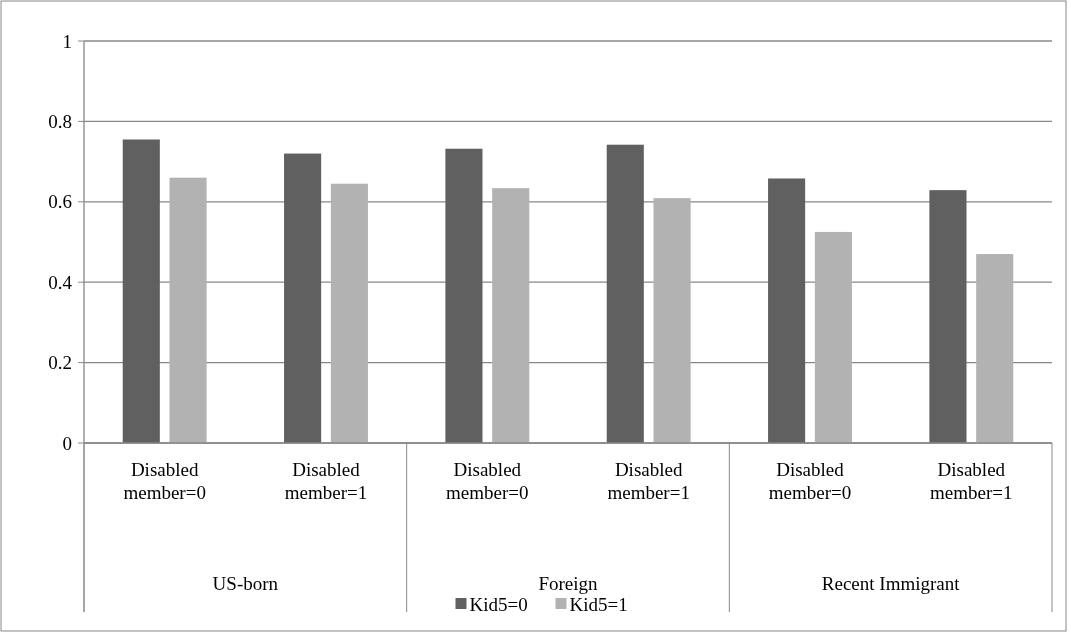 This screenshot has width=1071, height=634. What do you see at coordinates (67, 41) in the screenshot?
I see `y-tick-label: 1` at bounding box center [67, 41].